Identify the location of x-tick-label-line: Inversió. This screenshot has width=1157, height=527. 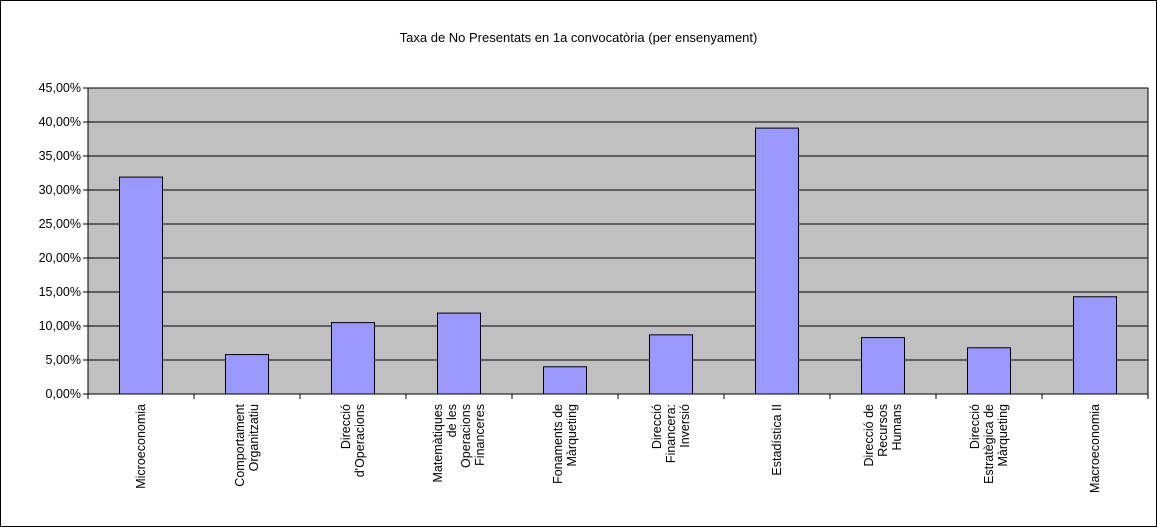
(685, 426).